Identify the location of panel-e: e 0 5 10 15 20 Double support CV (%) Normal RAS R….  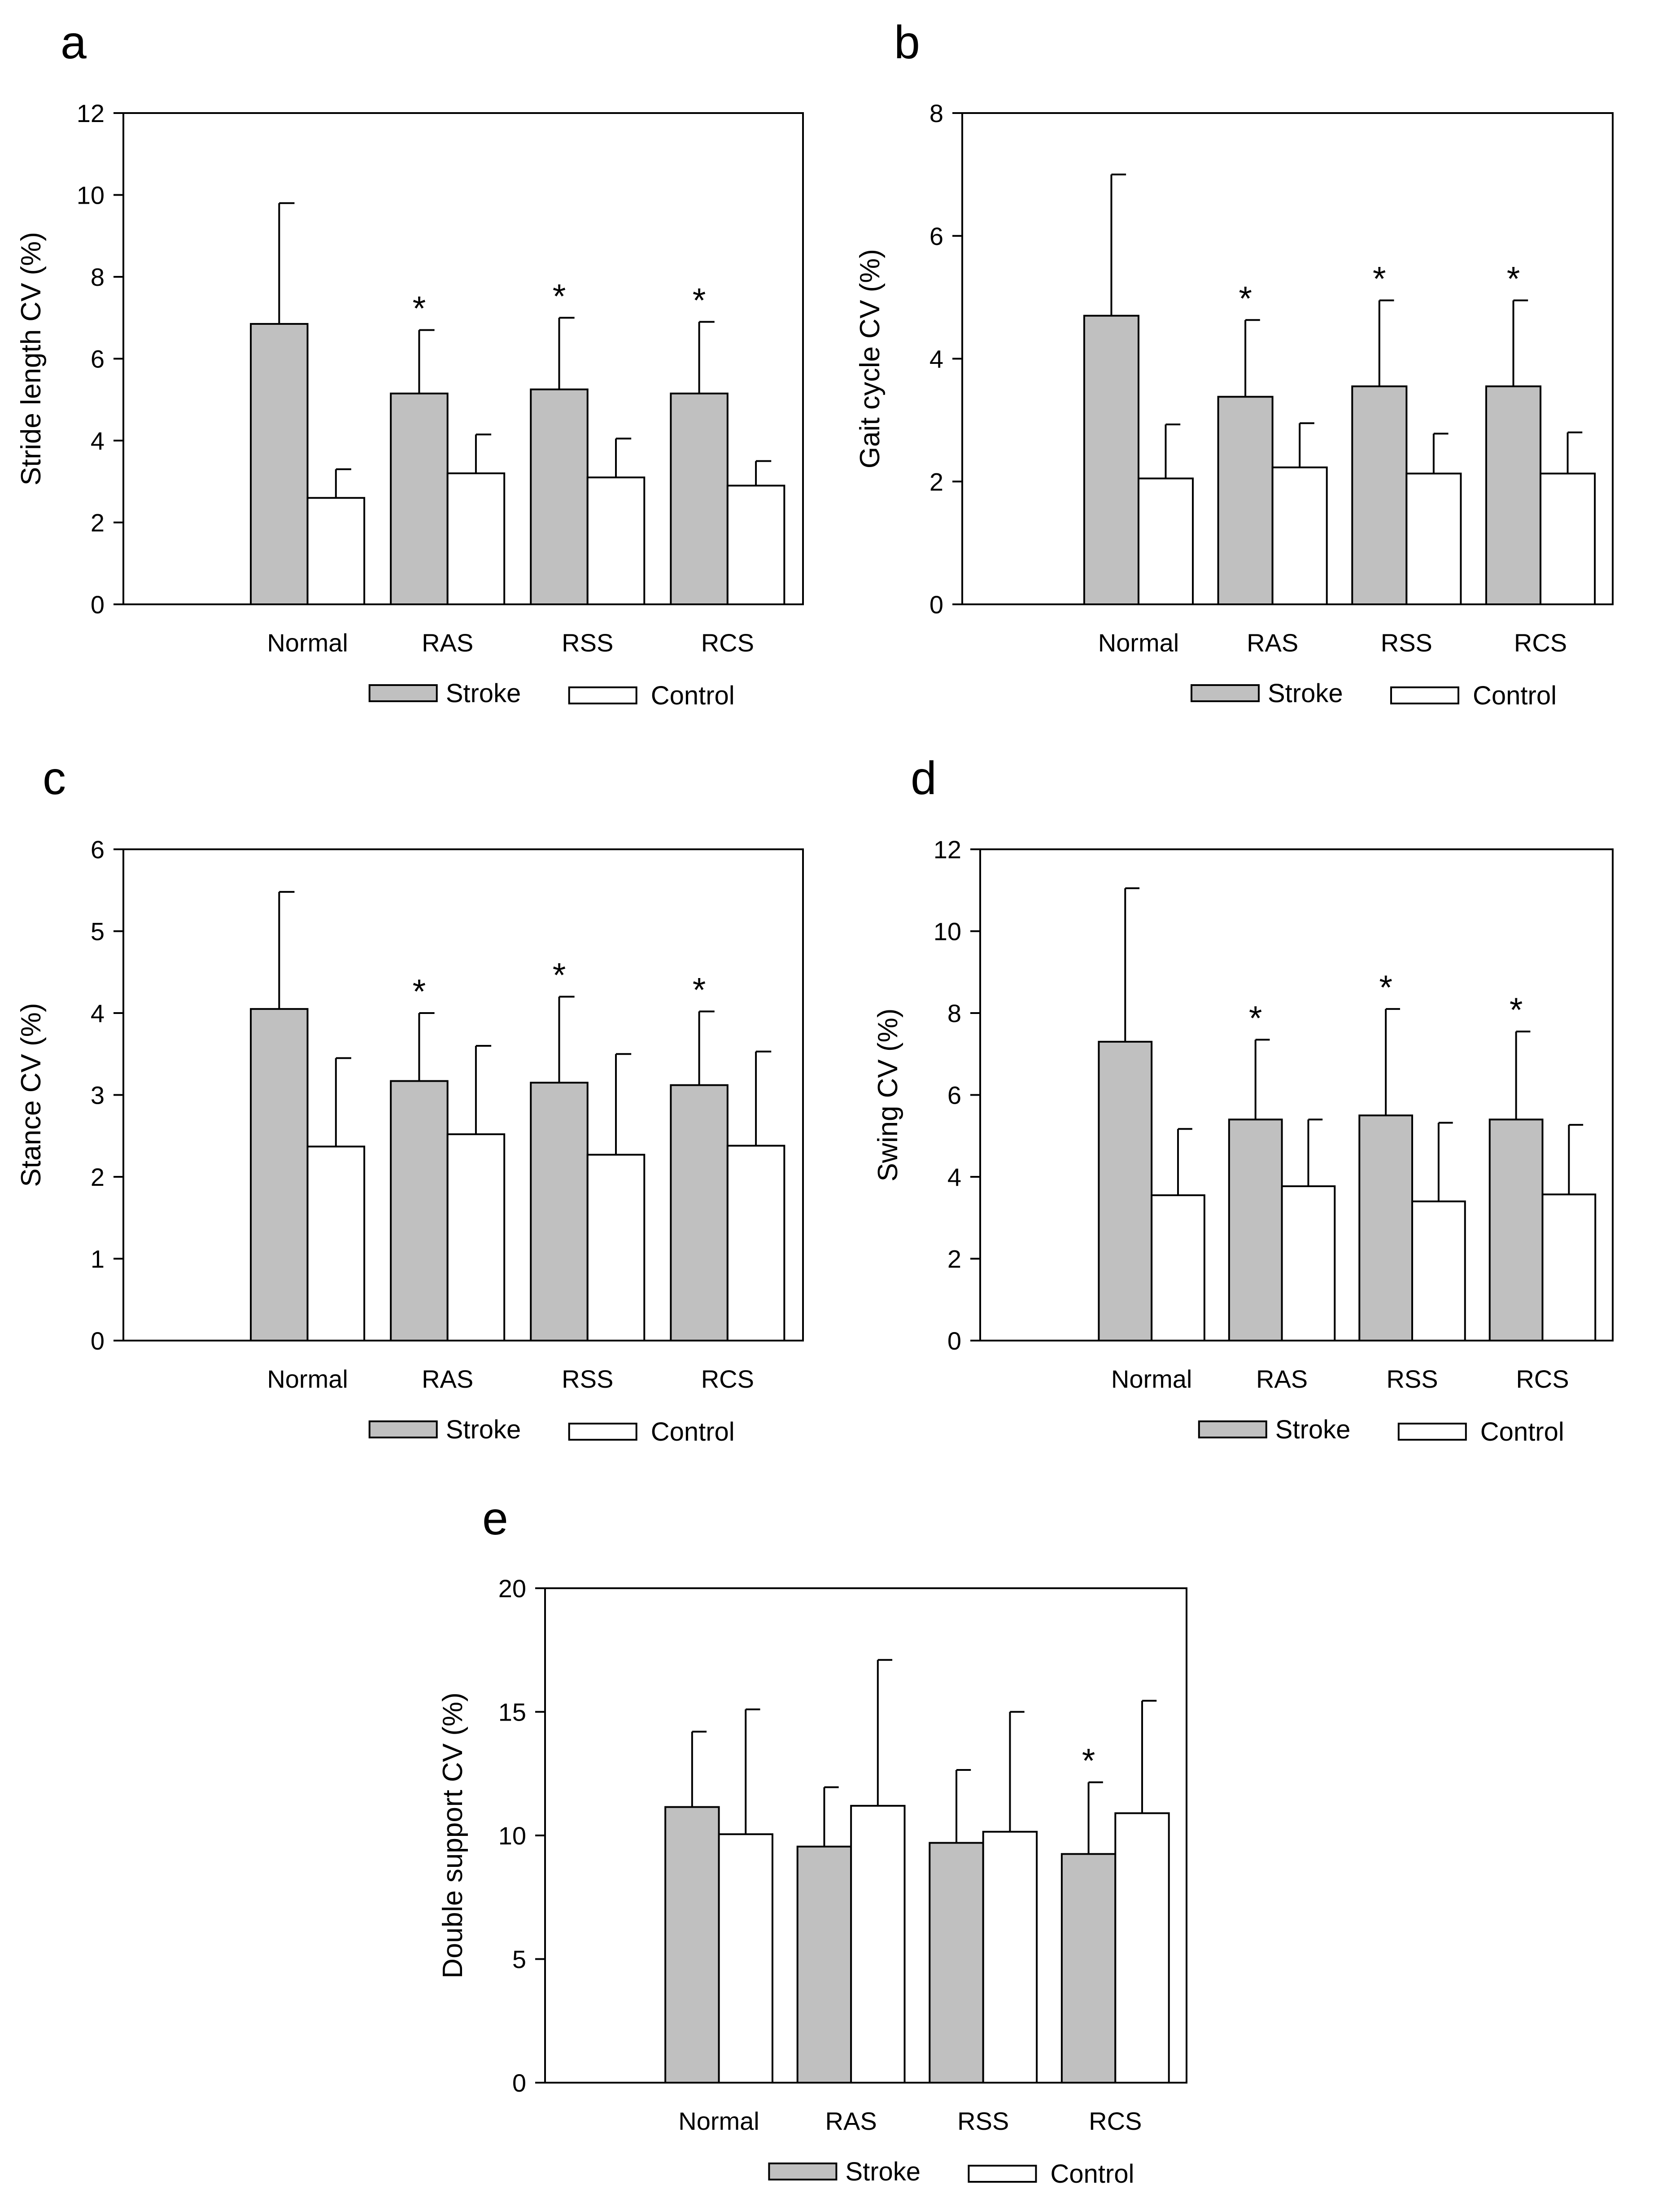
(812, 1841).